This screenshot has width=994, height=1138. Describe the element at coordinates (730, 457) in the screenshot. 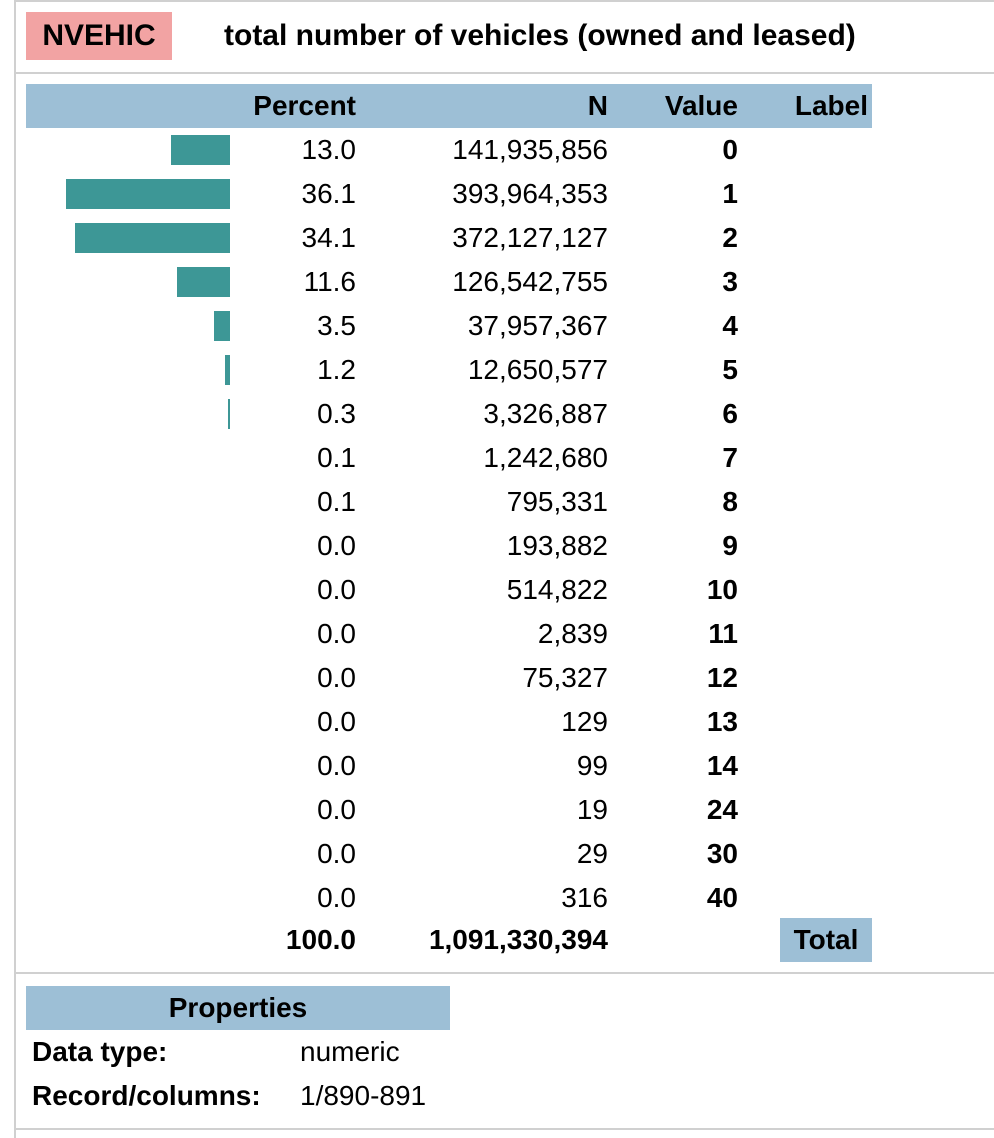

I see `cell-value: 7` at that location.